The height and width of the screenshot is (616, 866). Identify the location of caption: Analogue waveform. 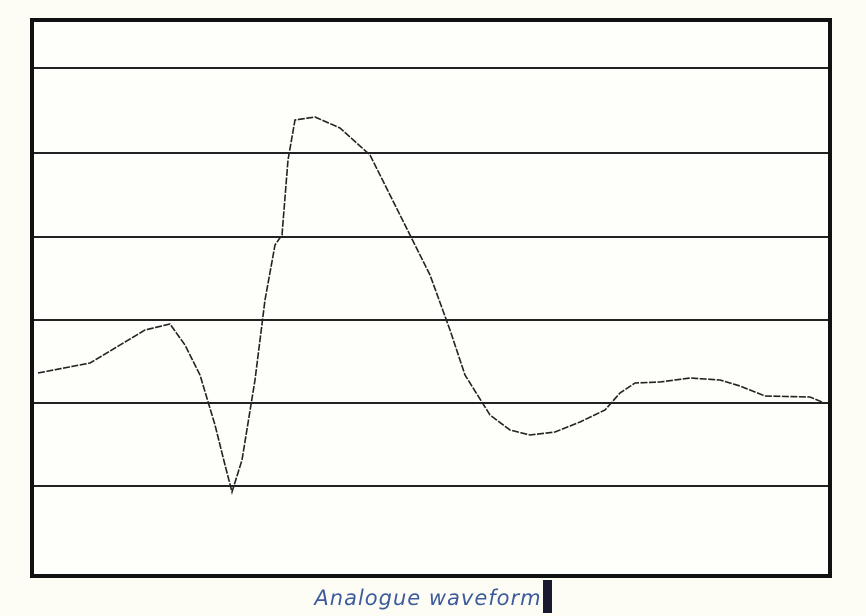
(428, 598).